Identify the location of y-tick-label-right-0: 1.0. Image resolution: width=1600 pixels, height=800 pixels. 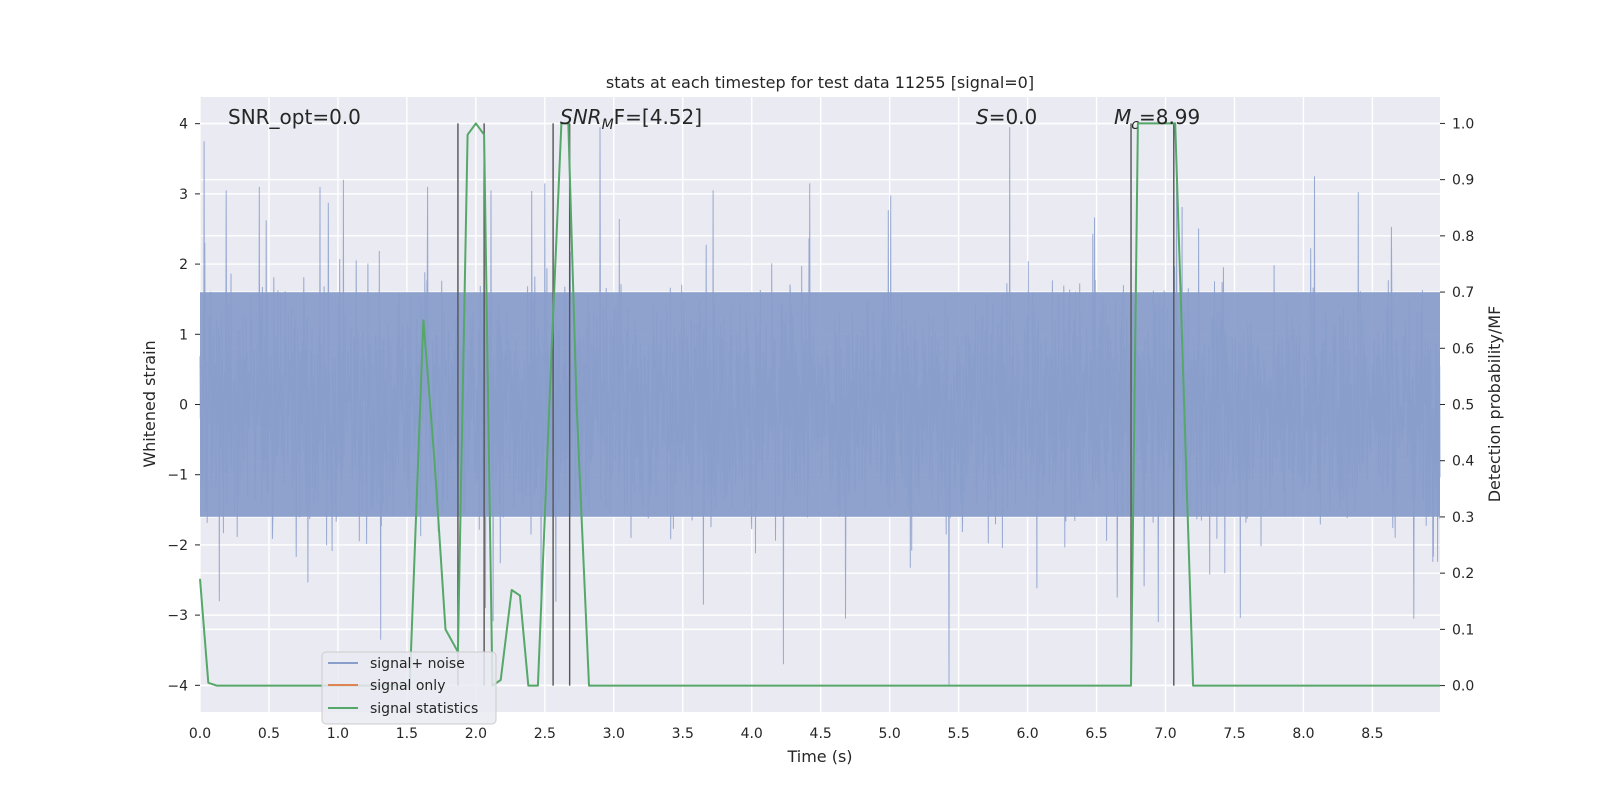
(1463, 124).